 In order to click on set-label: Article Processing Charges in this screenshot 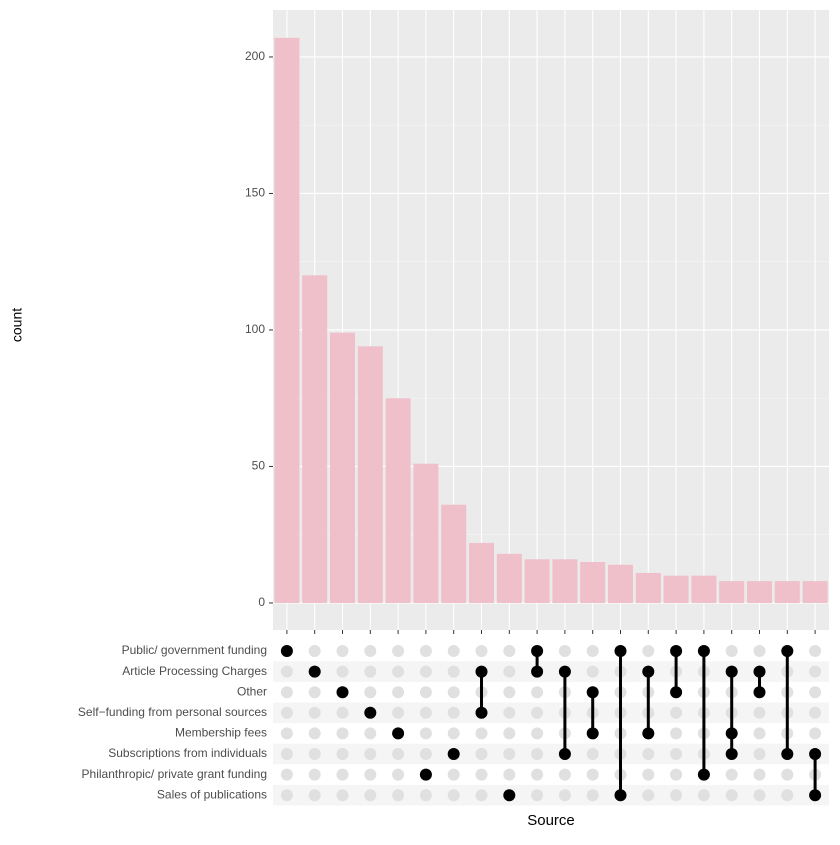, I will do `click(194, 671)`.